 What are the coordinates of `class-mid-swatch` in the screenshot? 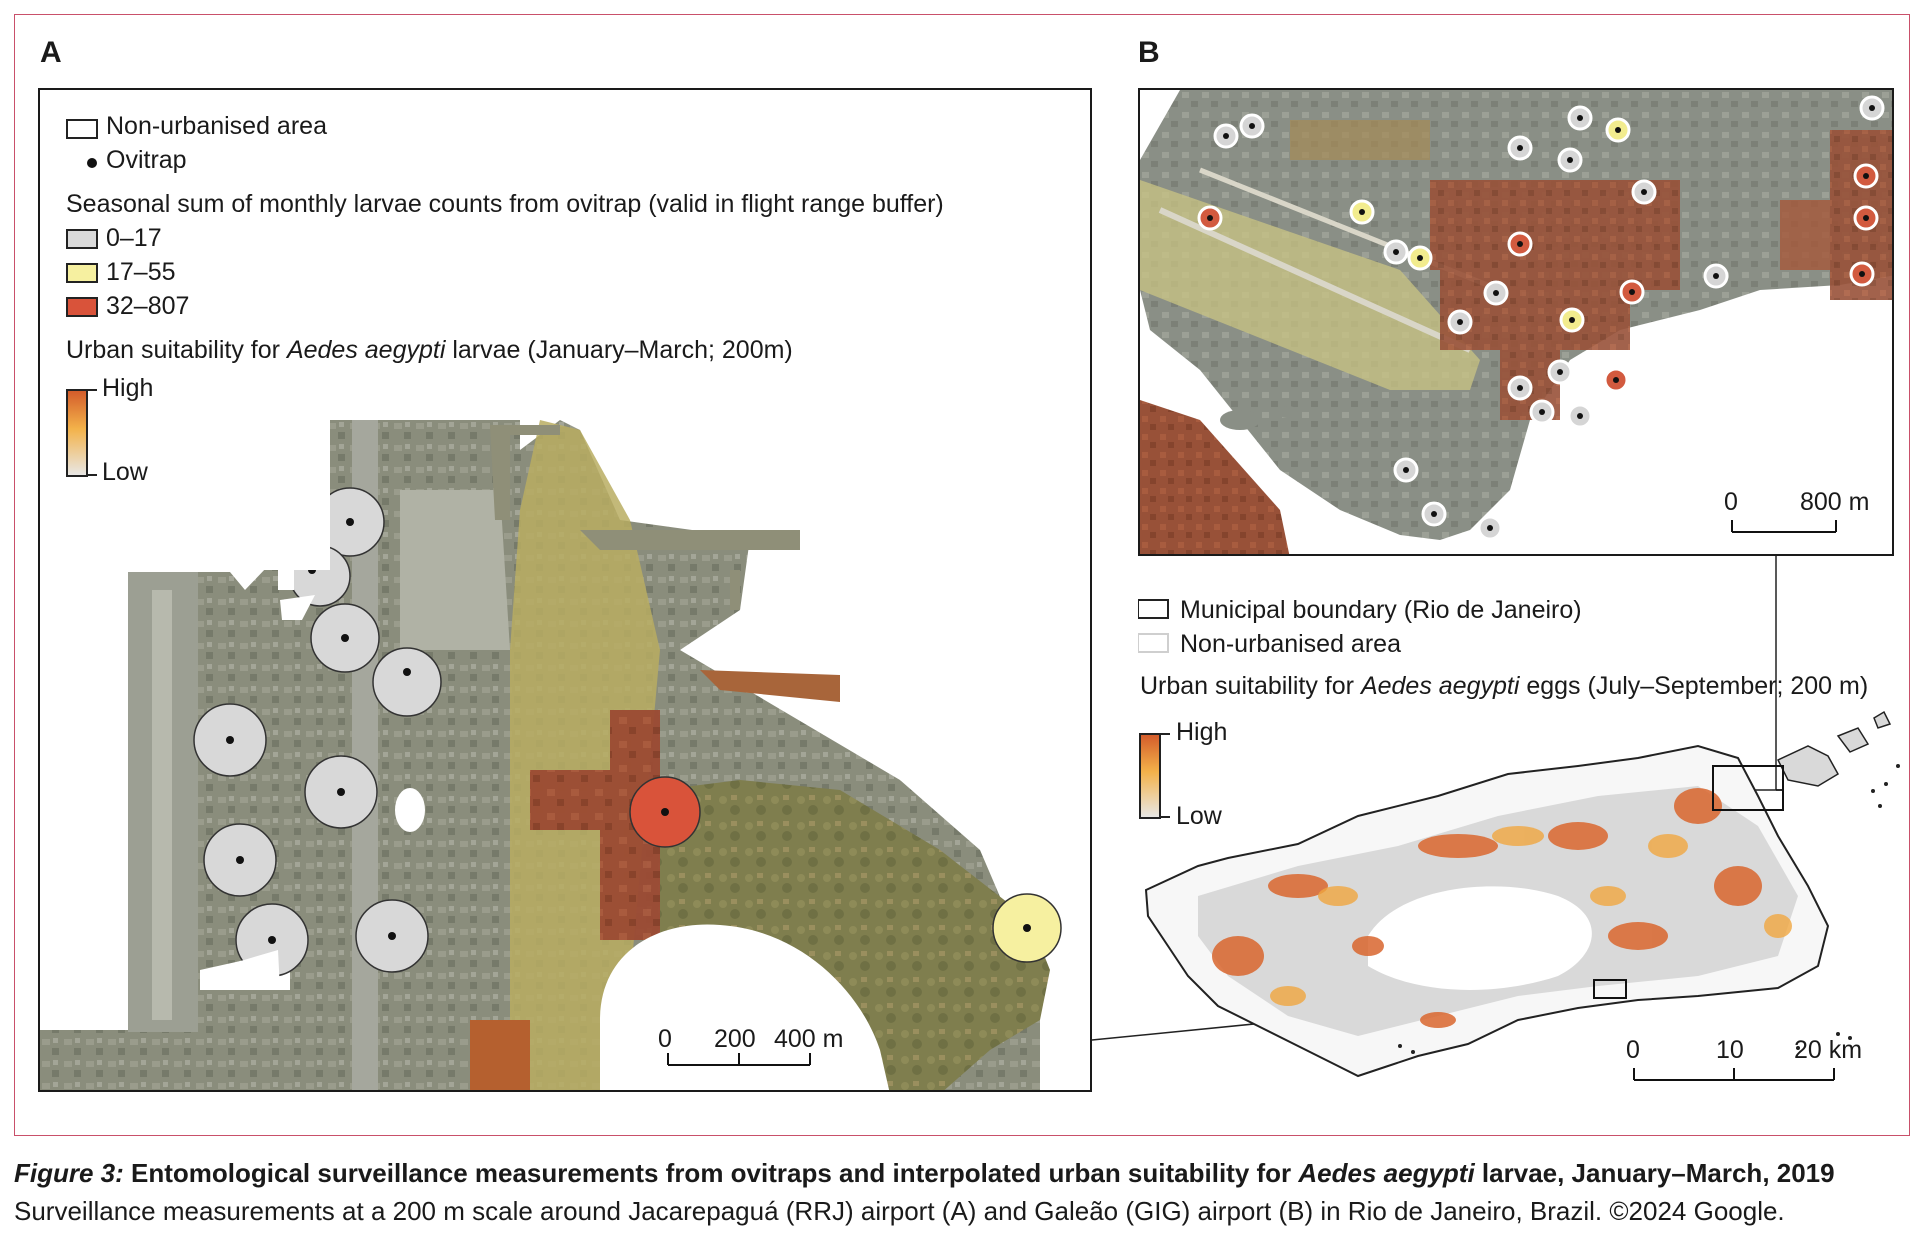 It's located at (82, 273).